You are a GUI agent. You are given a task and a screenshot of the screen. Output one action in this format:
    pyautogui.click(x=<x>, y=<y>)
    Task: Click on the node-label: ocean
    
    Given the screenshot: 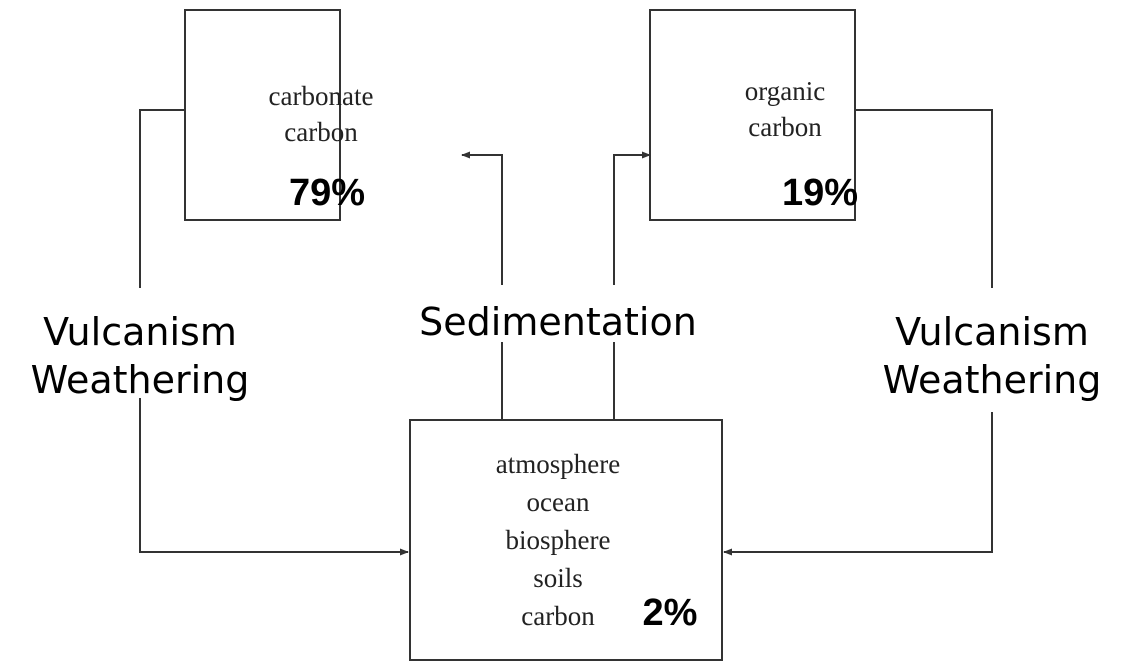 What is the action you would take?
    pyautogui.click(x=558, y=502)
    